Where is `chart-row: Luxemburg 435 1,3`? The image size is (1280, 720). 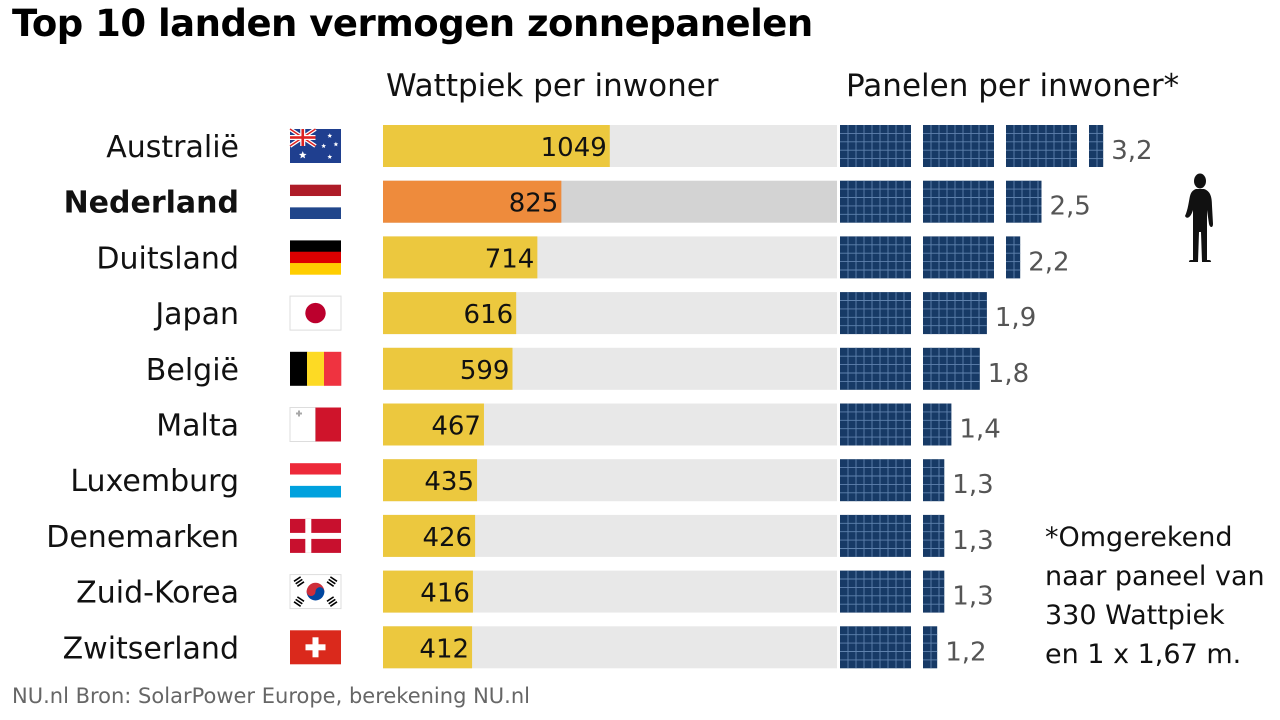 chart-row: Luxemburg 435 1,3 is located at coordinates (532, 480).